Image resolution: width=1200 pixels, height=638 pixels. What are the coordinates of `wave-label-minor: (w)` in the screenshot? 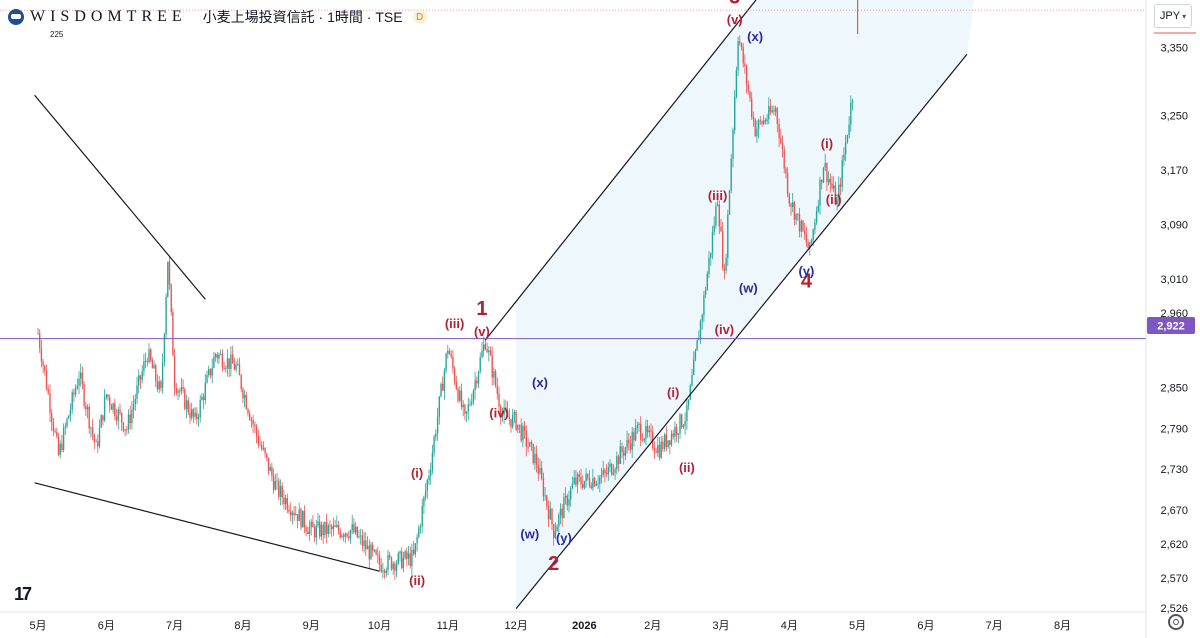 It's located at (529, 534).